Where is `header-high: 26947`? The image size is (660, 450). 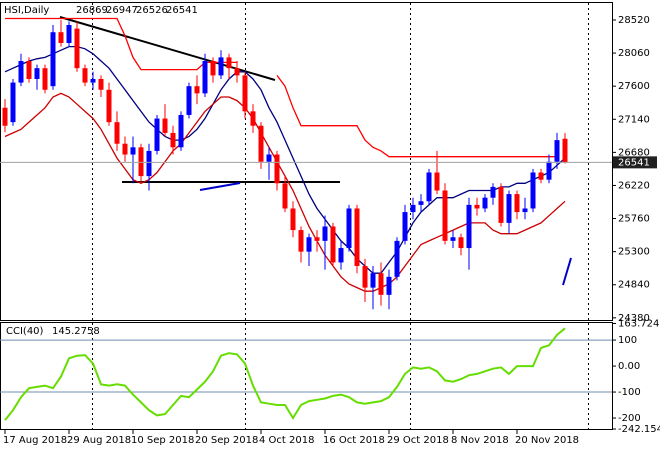 header-high: 26947 is located at coordinates (122, 10).